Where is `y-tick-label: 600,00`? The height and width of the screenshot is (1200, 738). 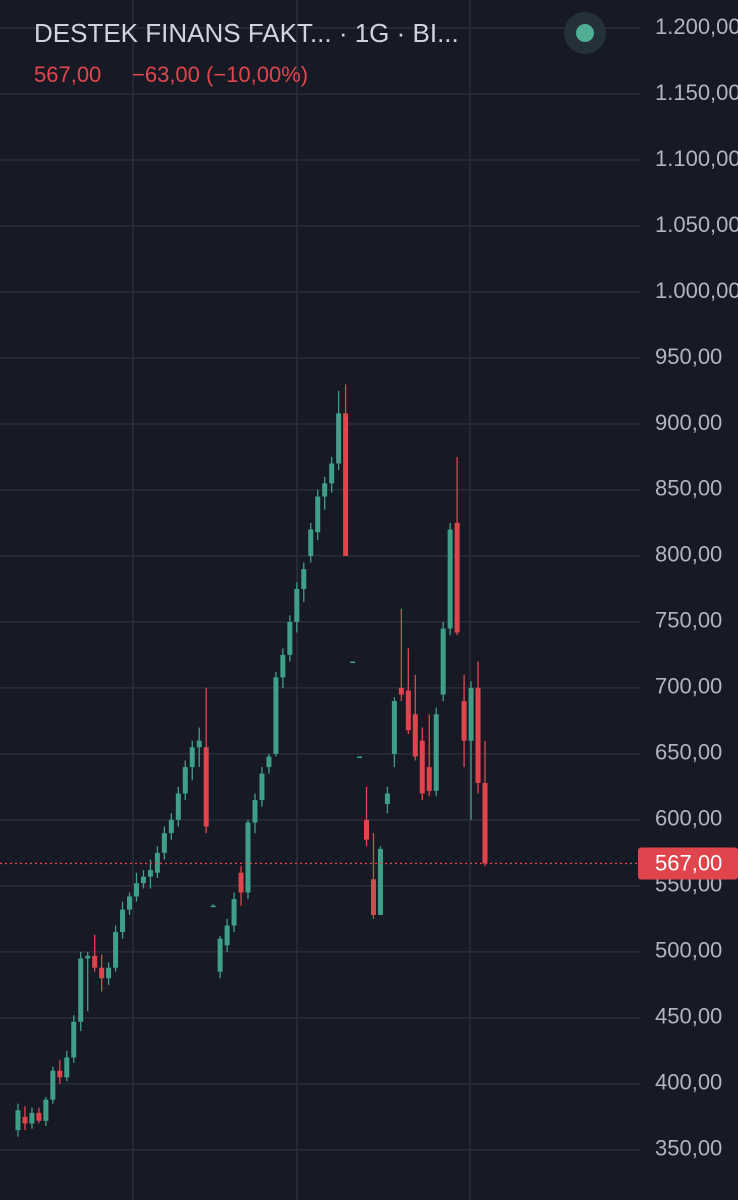
y-tick-label: 600,00 is located at coordinates (688, 818).